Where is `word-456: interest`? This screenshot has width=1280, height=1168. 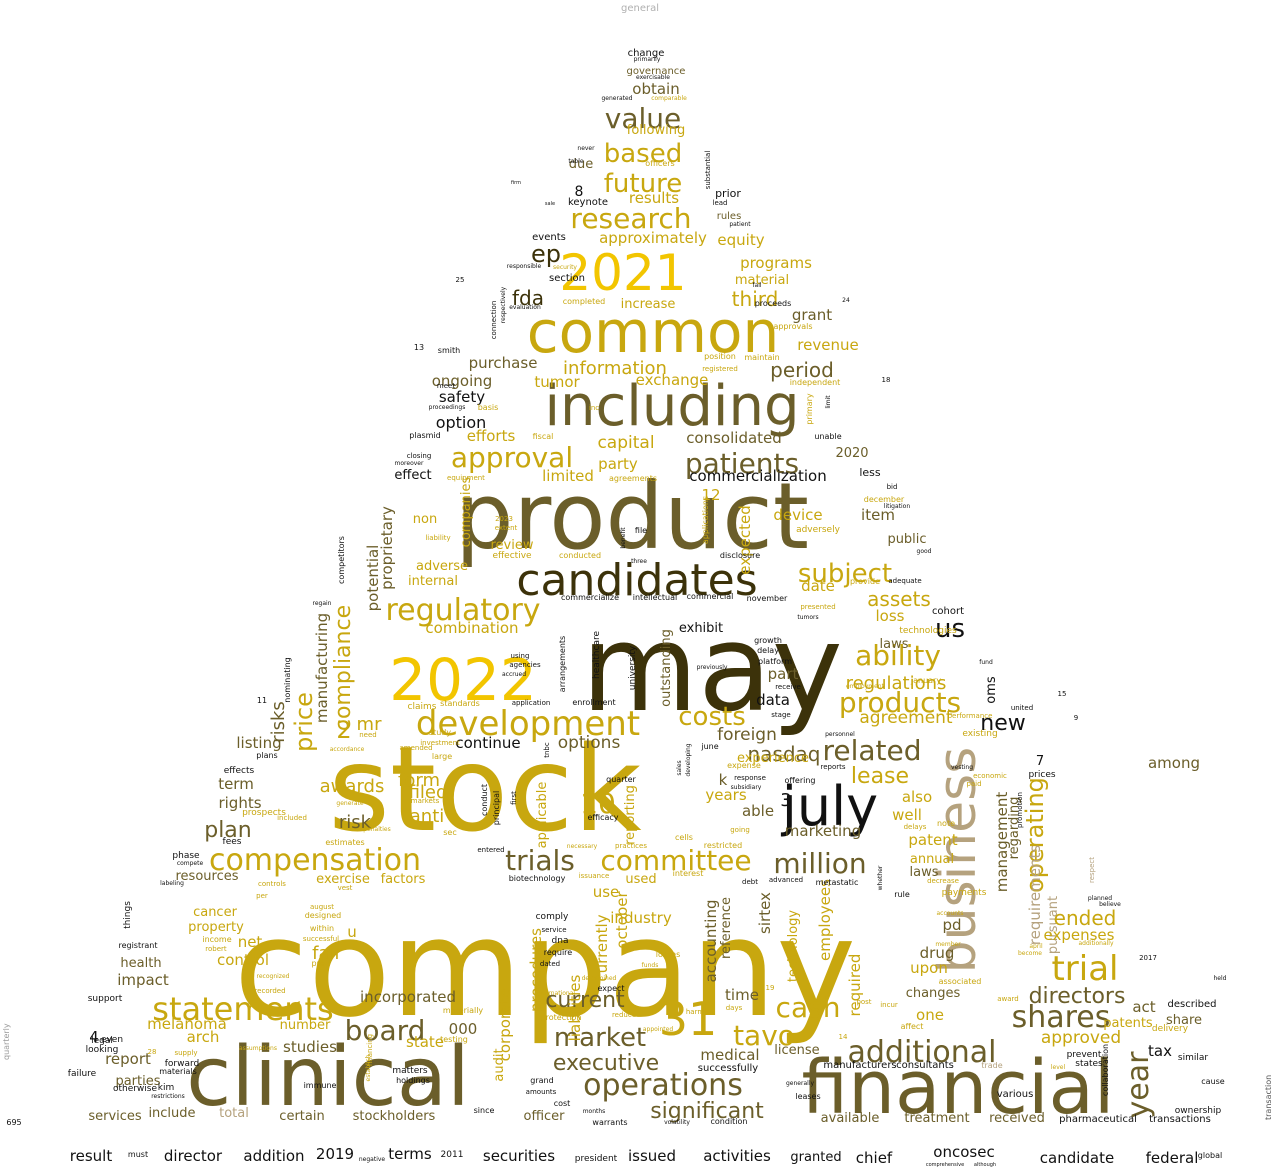
word-456: interest is located at coordinates (688, 873).